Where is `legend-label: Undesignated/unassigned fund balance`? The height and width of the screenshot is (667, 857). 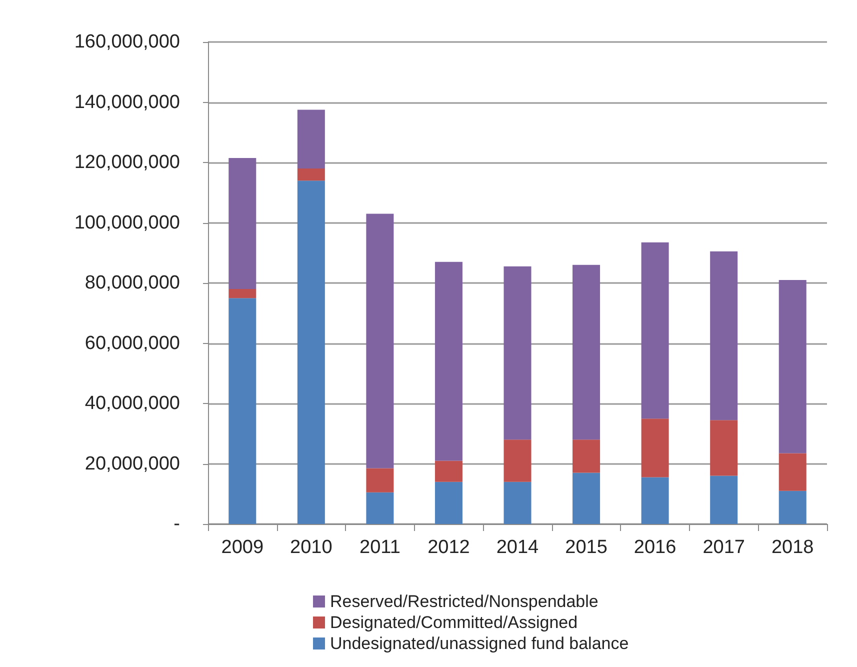 legend-label: Undesignated/unassigned fund balance is located at coordinates (479, 643).